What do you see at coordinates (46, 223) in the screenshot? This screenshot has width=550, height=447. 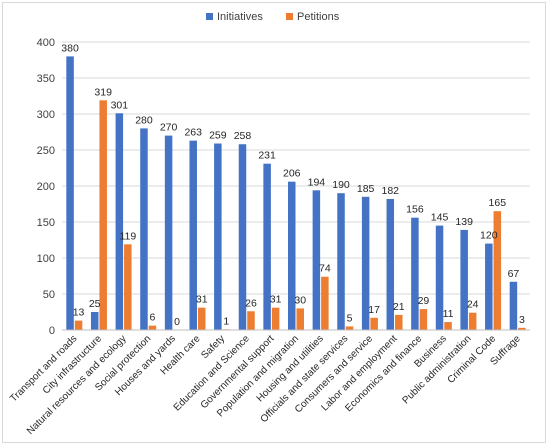 I see `y-tick-label: 150` at bounding box center [46, 223].